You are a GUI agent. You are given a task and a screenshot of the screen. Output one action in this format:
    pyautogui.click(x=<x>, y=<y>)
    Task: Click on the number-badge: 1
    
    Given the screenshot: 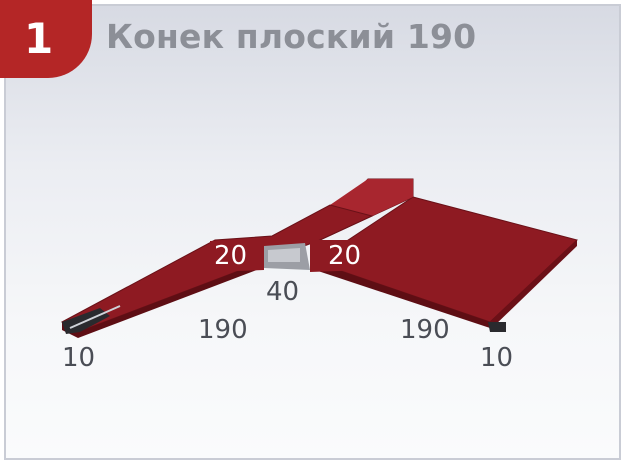 What is the action you would take?
    pyautogui.click(x=46, y=39)
    